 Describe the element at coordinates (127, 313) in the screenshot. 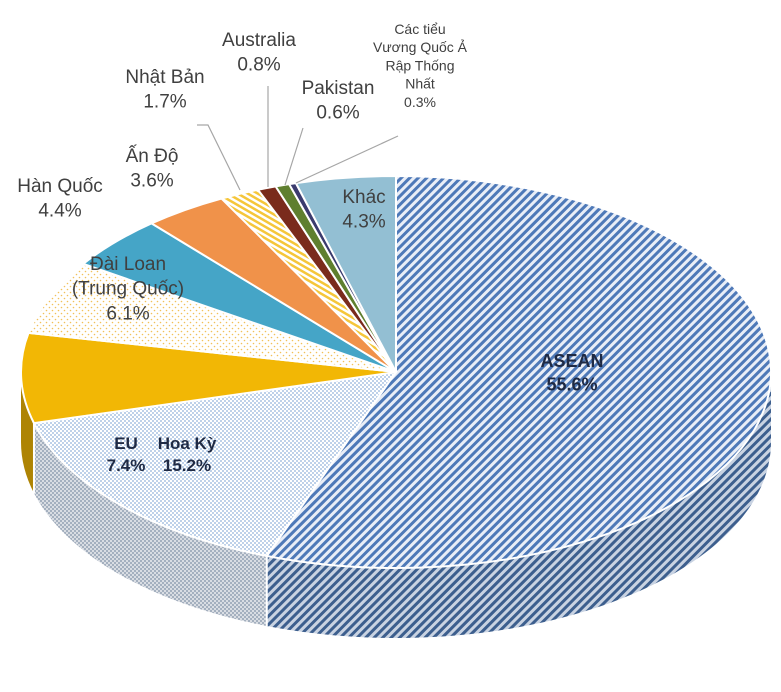

I see `slice-value-label: 6.1%` at that location.